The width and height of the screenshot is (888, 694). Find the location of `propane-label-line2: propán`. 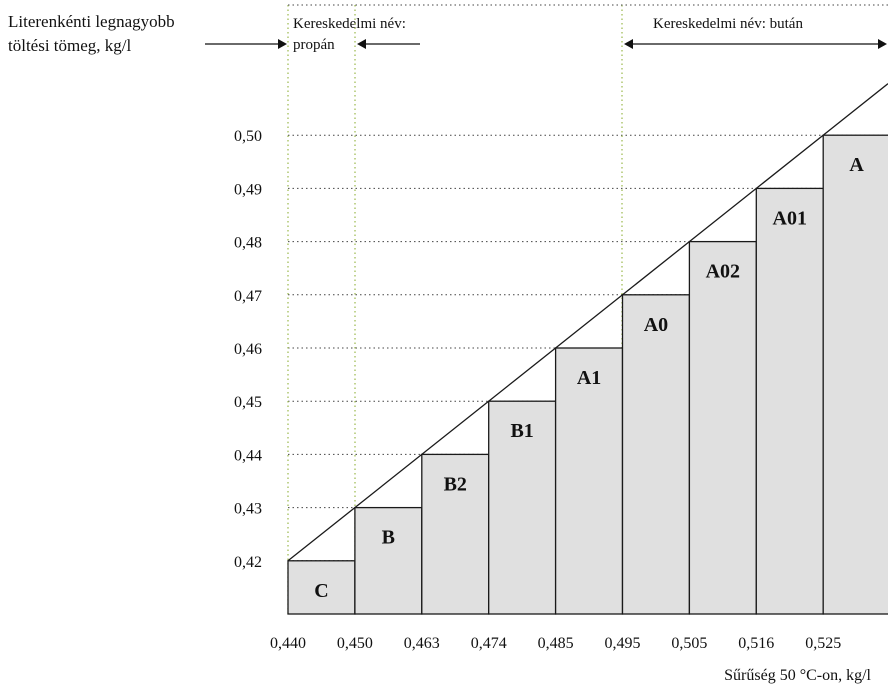

propane-label-line2: propán is located at coordinates (314, 45).